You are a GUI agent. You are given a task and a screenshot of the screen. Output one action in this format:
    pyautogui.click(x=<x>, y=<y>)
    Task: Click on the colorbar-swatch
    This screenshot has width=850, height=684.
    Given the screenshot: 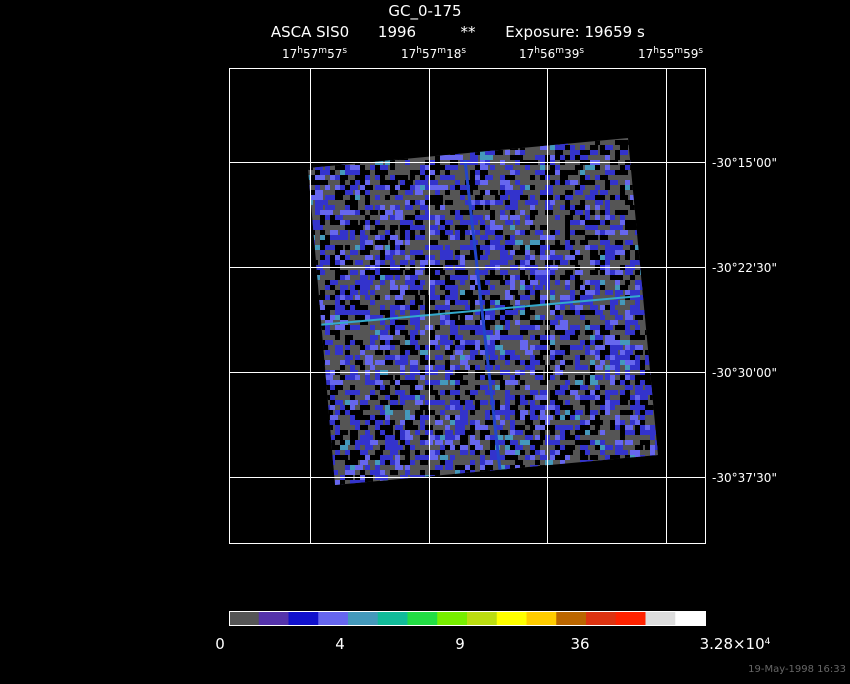 What is the action you would take?
    pyautogui.click(x=630, y=618)
    